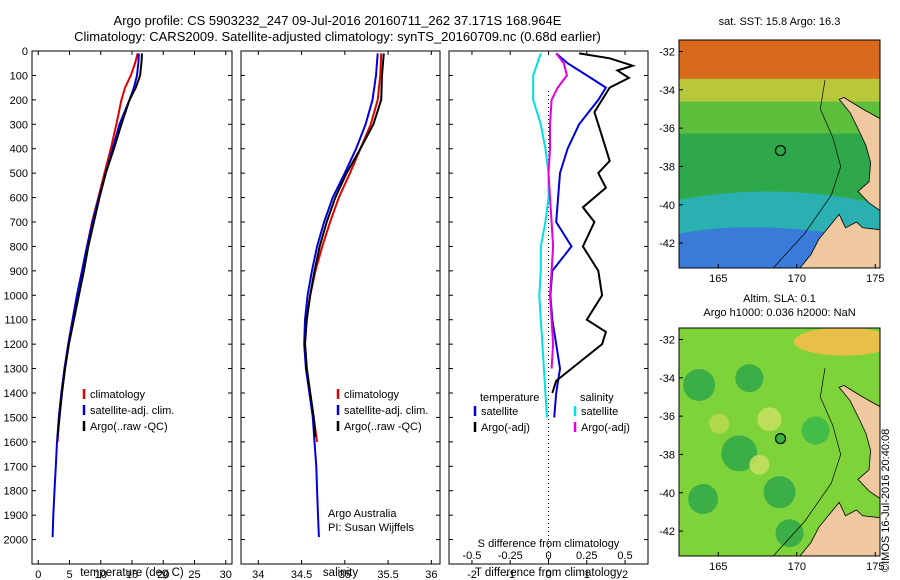 The height and width of the screenshot is (580, 900). What do you see at coordinates (69, 574) in the screenshot?
I see `x-tick-label: 5` at bounding box center [69, 574].